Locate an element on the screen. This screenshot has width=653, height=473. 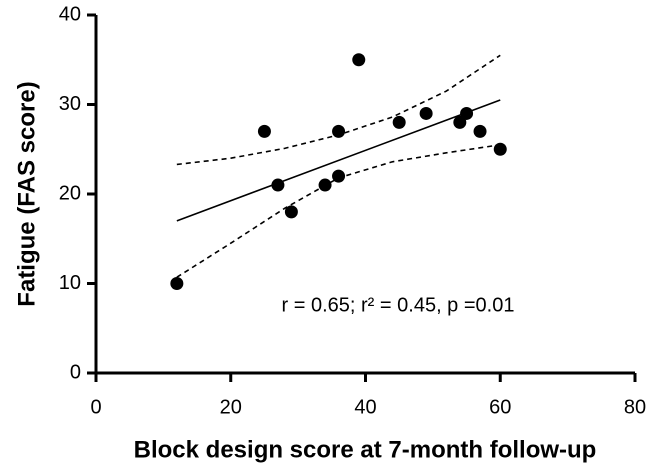
confidence-band-lower is located at coordinates (338, 210).